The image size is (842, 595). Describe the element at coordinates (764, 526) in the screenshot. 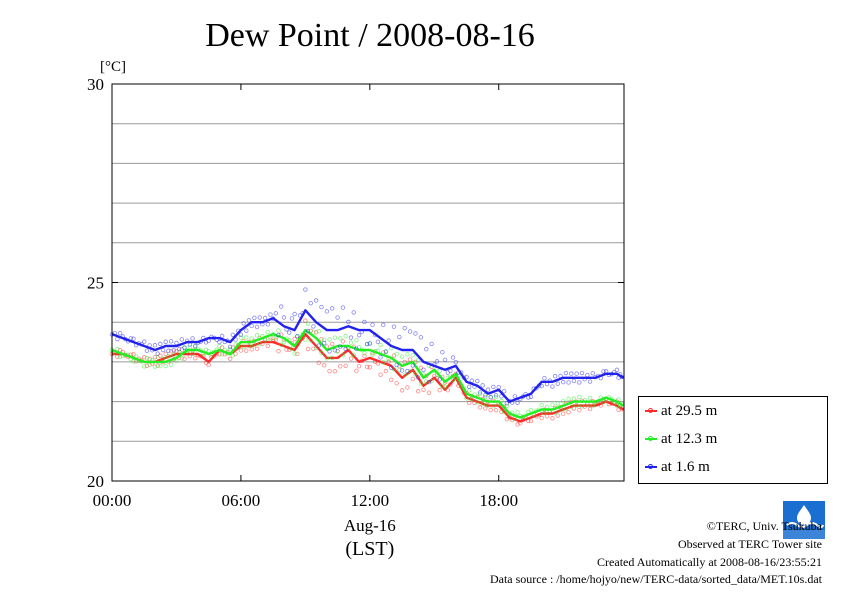

I see `copyright-text: ©TERC, Univ. Tsukuba` at that location.